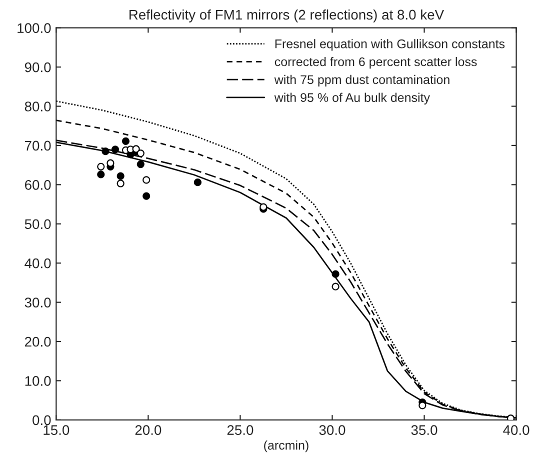 This screenshot has height=464, width=535. I want to click on x-tick-label: 35.0, so click(424, 430).